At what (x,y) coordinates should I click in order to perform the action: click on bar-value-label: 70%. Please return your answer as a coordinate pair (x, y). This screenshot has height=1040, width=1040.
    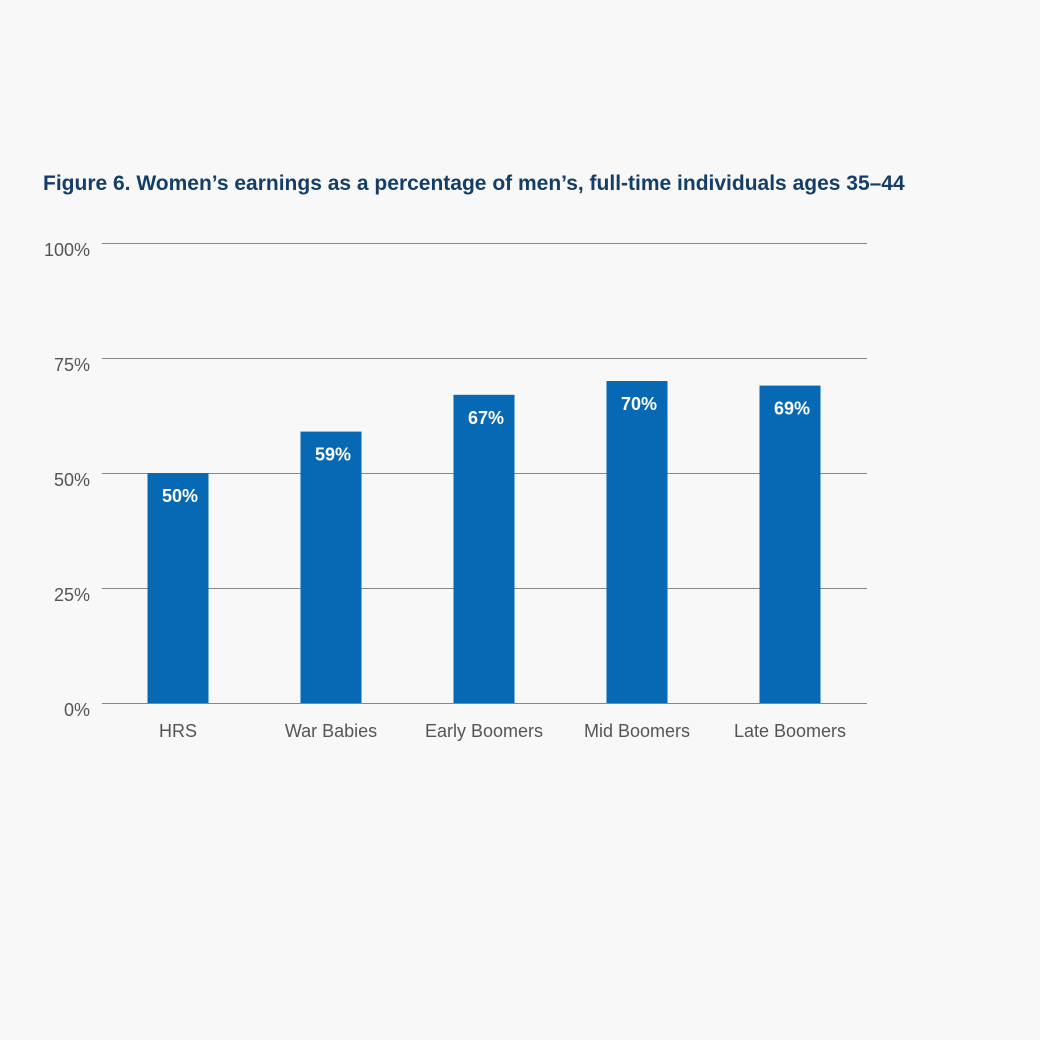
    Looking at the image, I should click on (639, 404).